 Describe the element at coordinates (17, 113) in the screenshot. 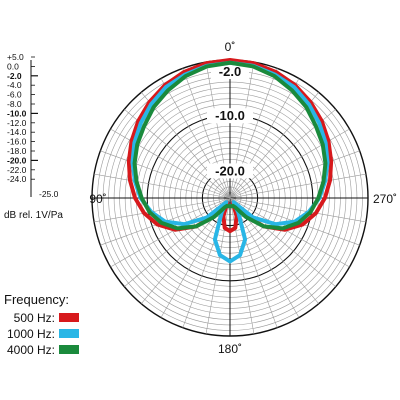

I see `scale-label: -10.0` at that location.